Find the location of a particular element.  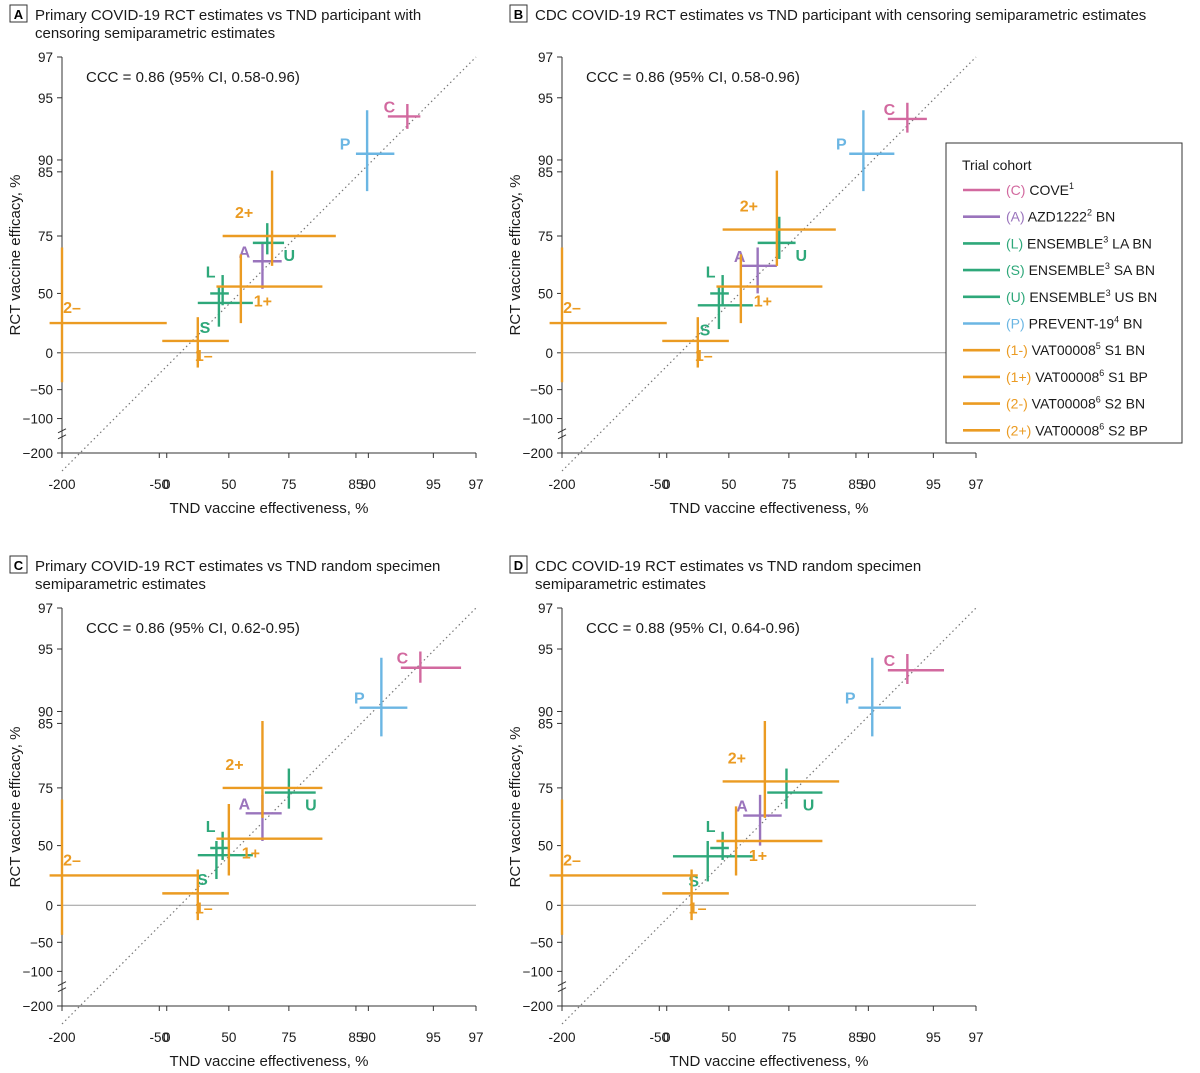

x-tick-label: 90 is located at coordinates (368, 484).